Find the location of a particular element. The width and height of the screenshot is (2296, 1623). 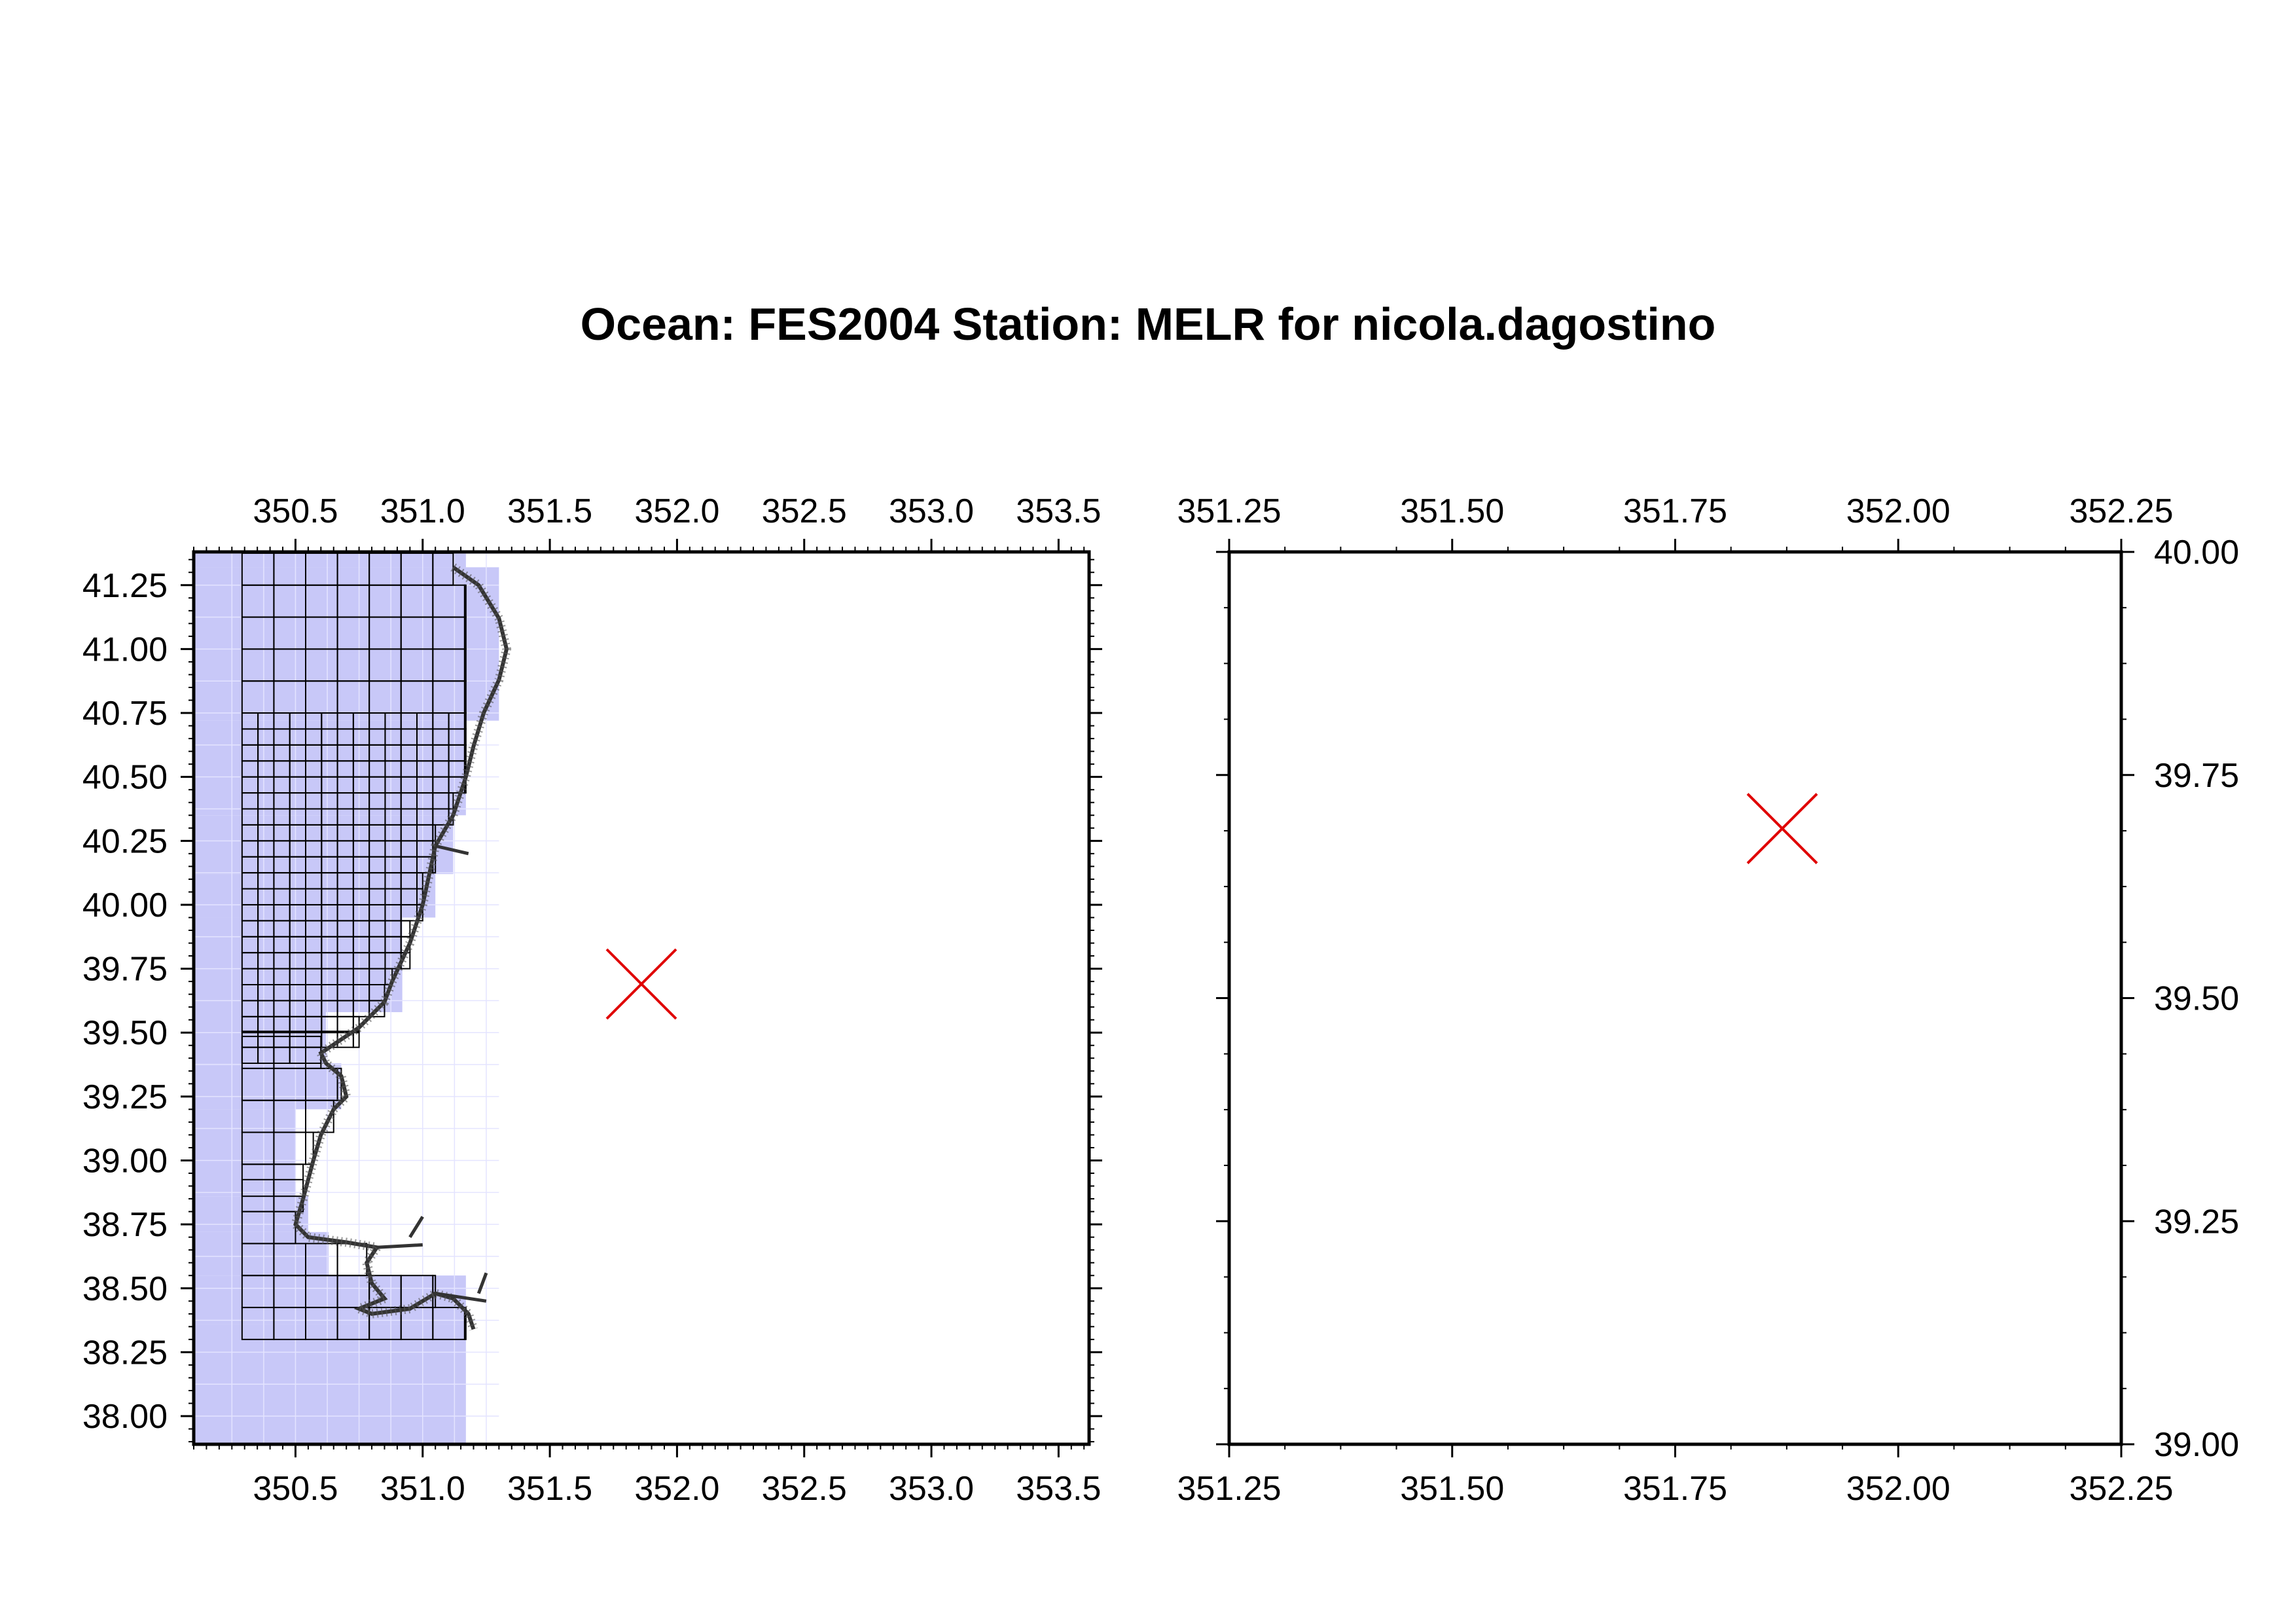

x-tick-label-top: 351.5 is located at coordinates (549, 511).